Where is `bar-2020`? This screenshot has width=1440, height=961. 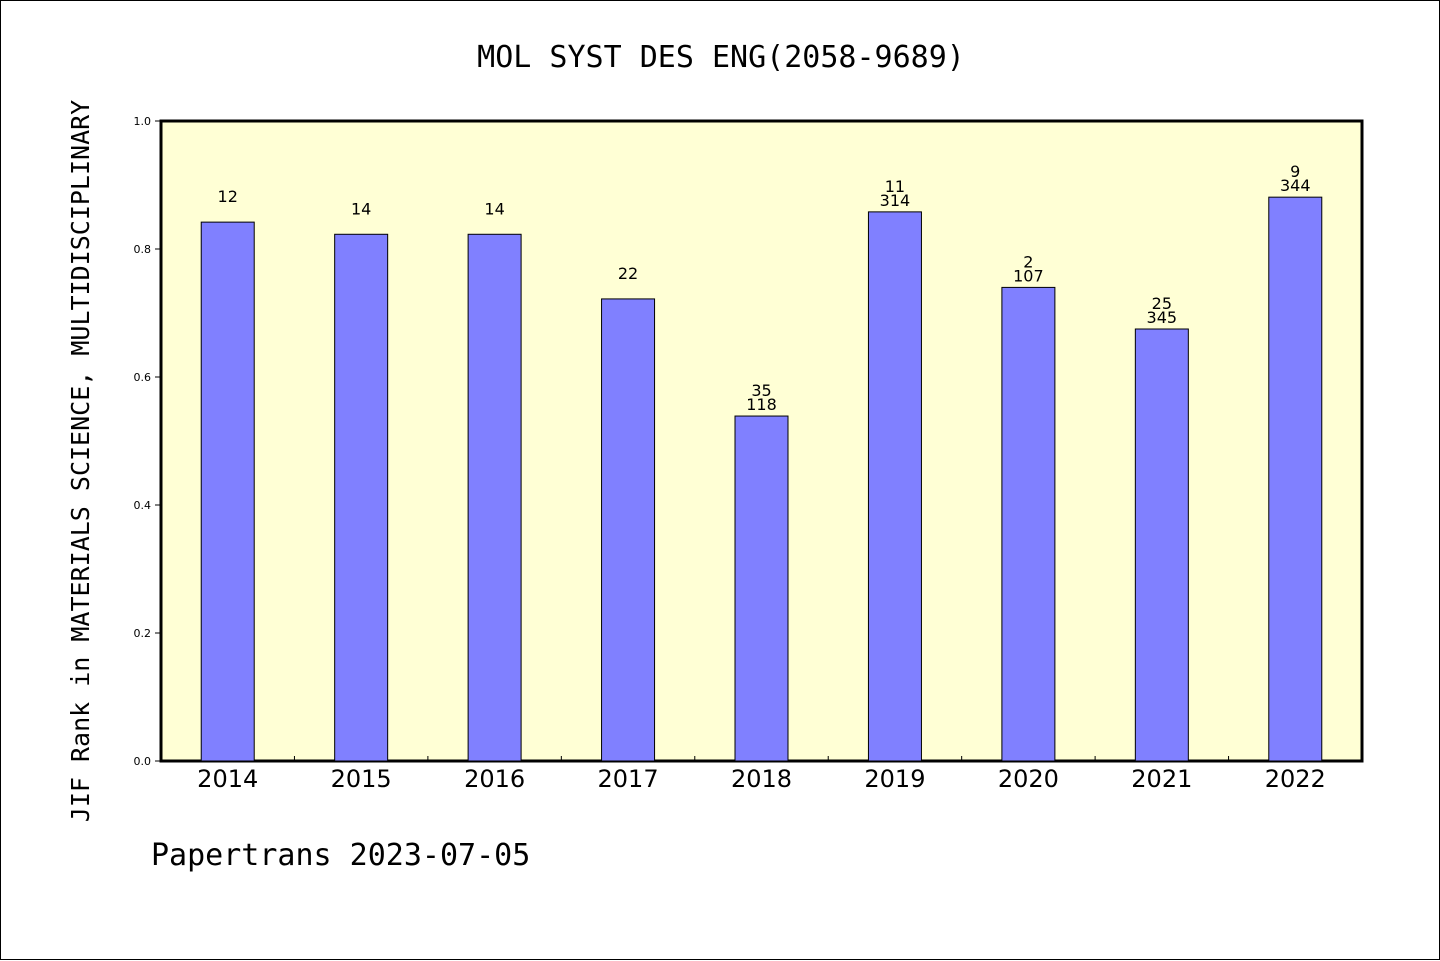
bar-2020 is located at coordinates (1028, 524).